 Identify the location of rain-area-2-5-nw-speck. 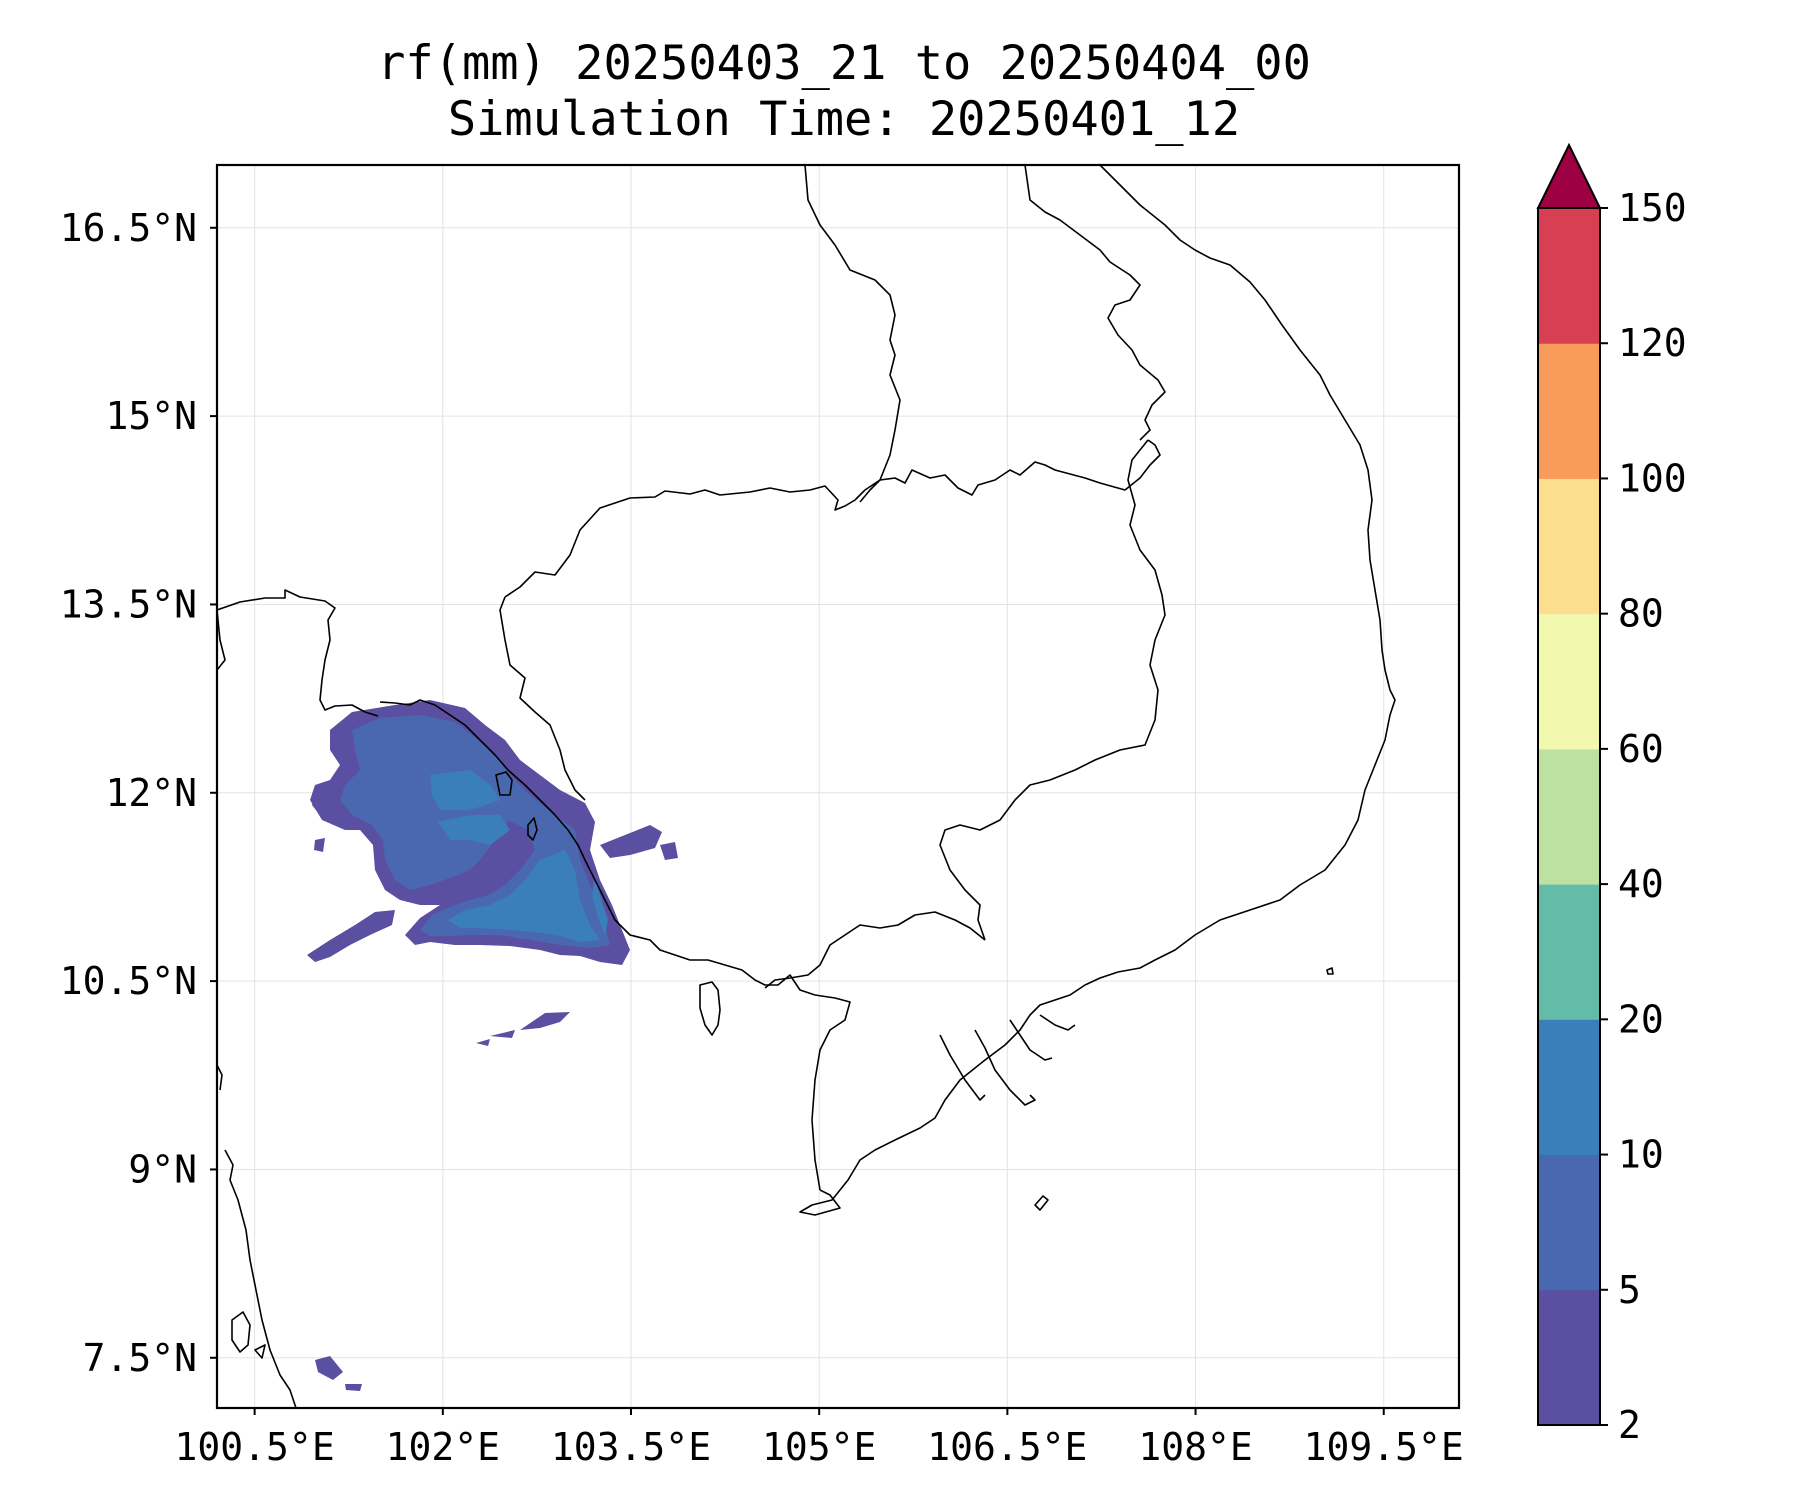
(319, 845).